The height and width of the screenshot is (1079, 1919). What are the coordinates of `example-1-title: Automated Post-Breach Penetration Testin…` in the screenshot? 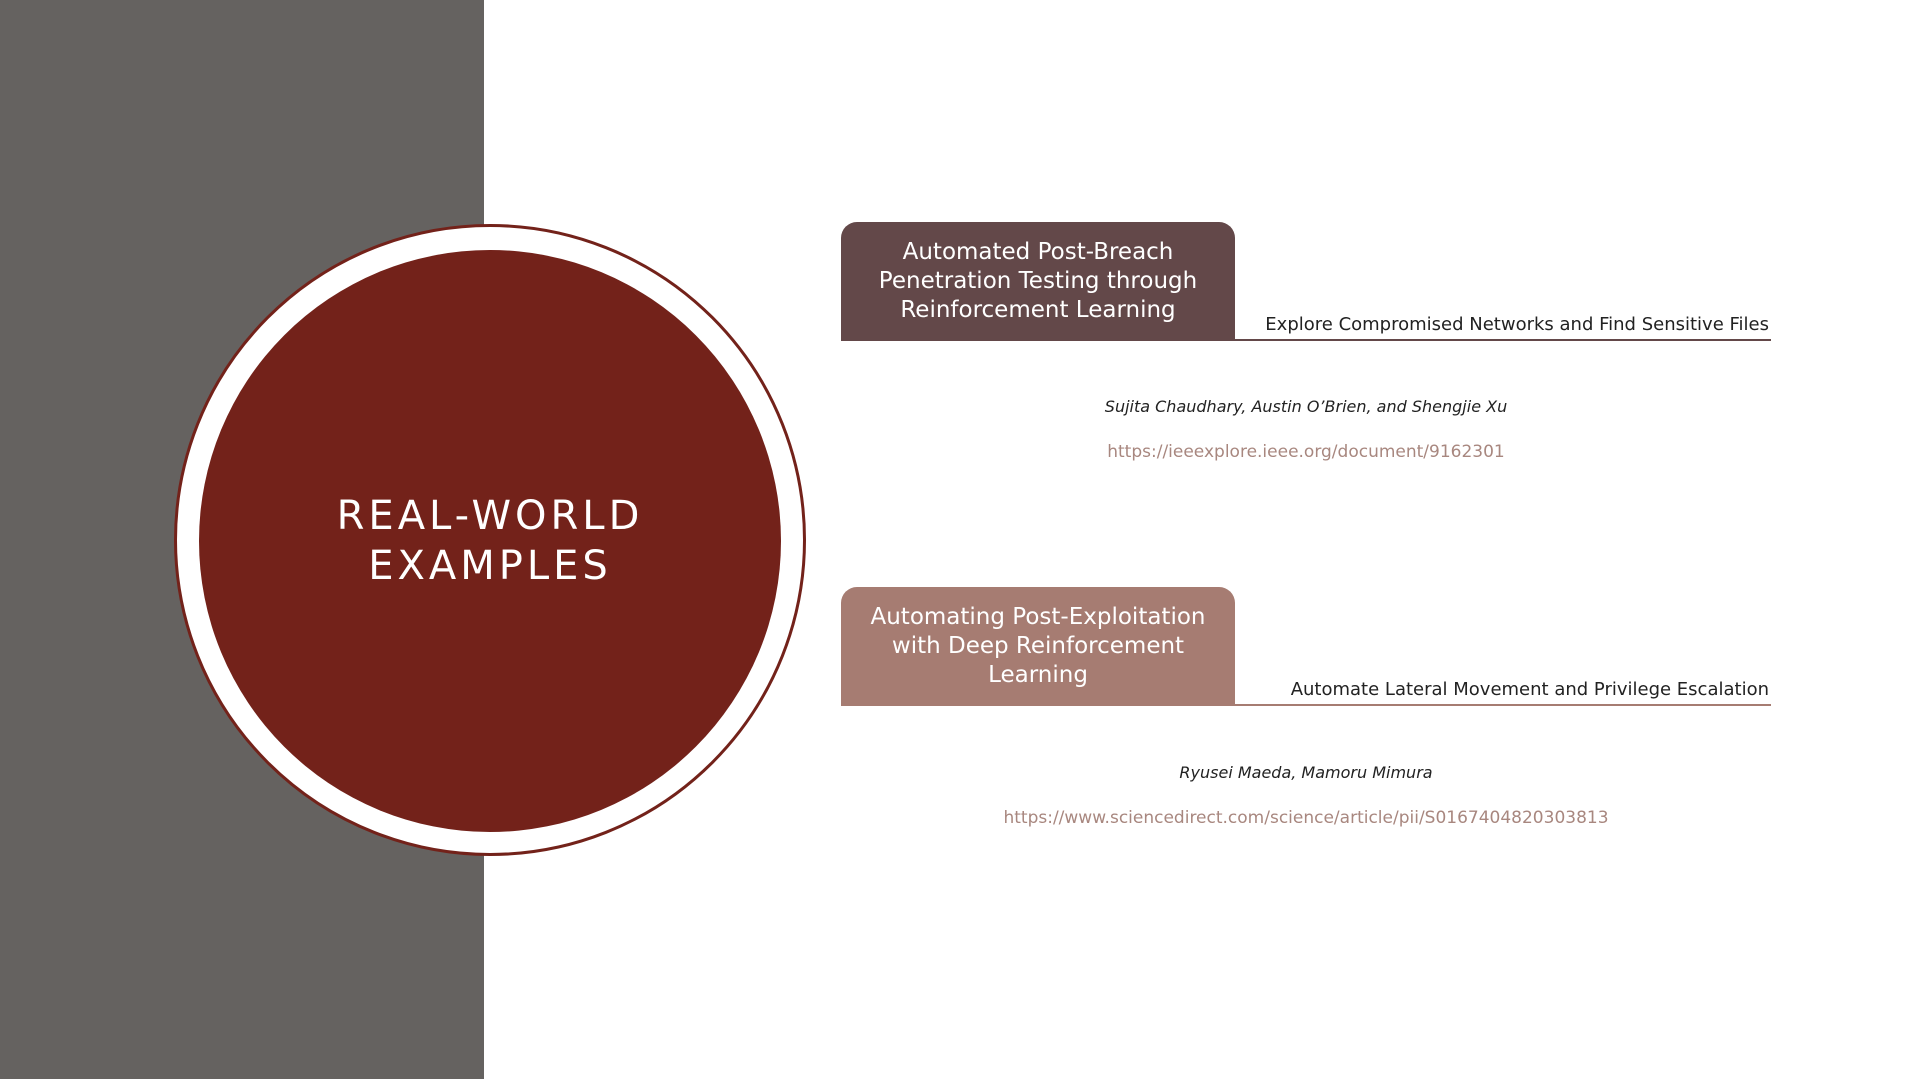 It's located at (1038, 280).